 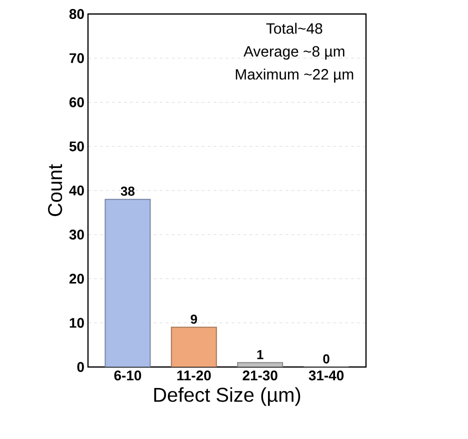 What do you see at coordinates (194, 319) in the screenshot?
I see `data-label: 9` at bounding box center [194, 319].